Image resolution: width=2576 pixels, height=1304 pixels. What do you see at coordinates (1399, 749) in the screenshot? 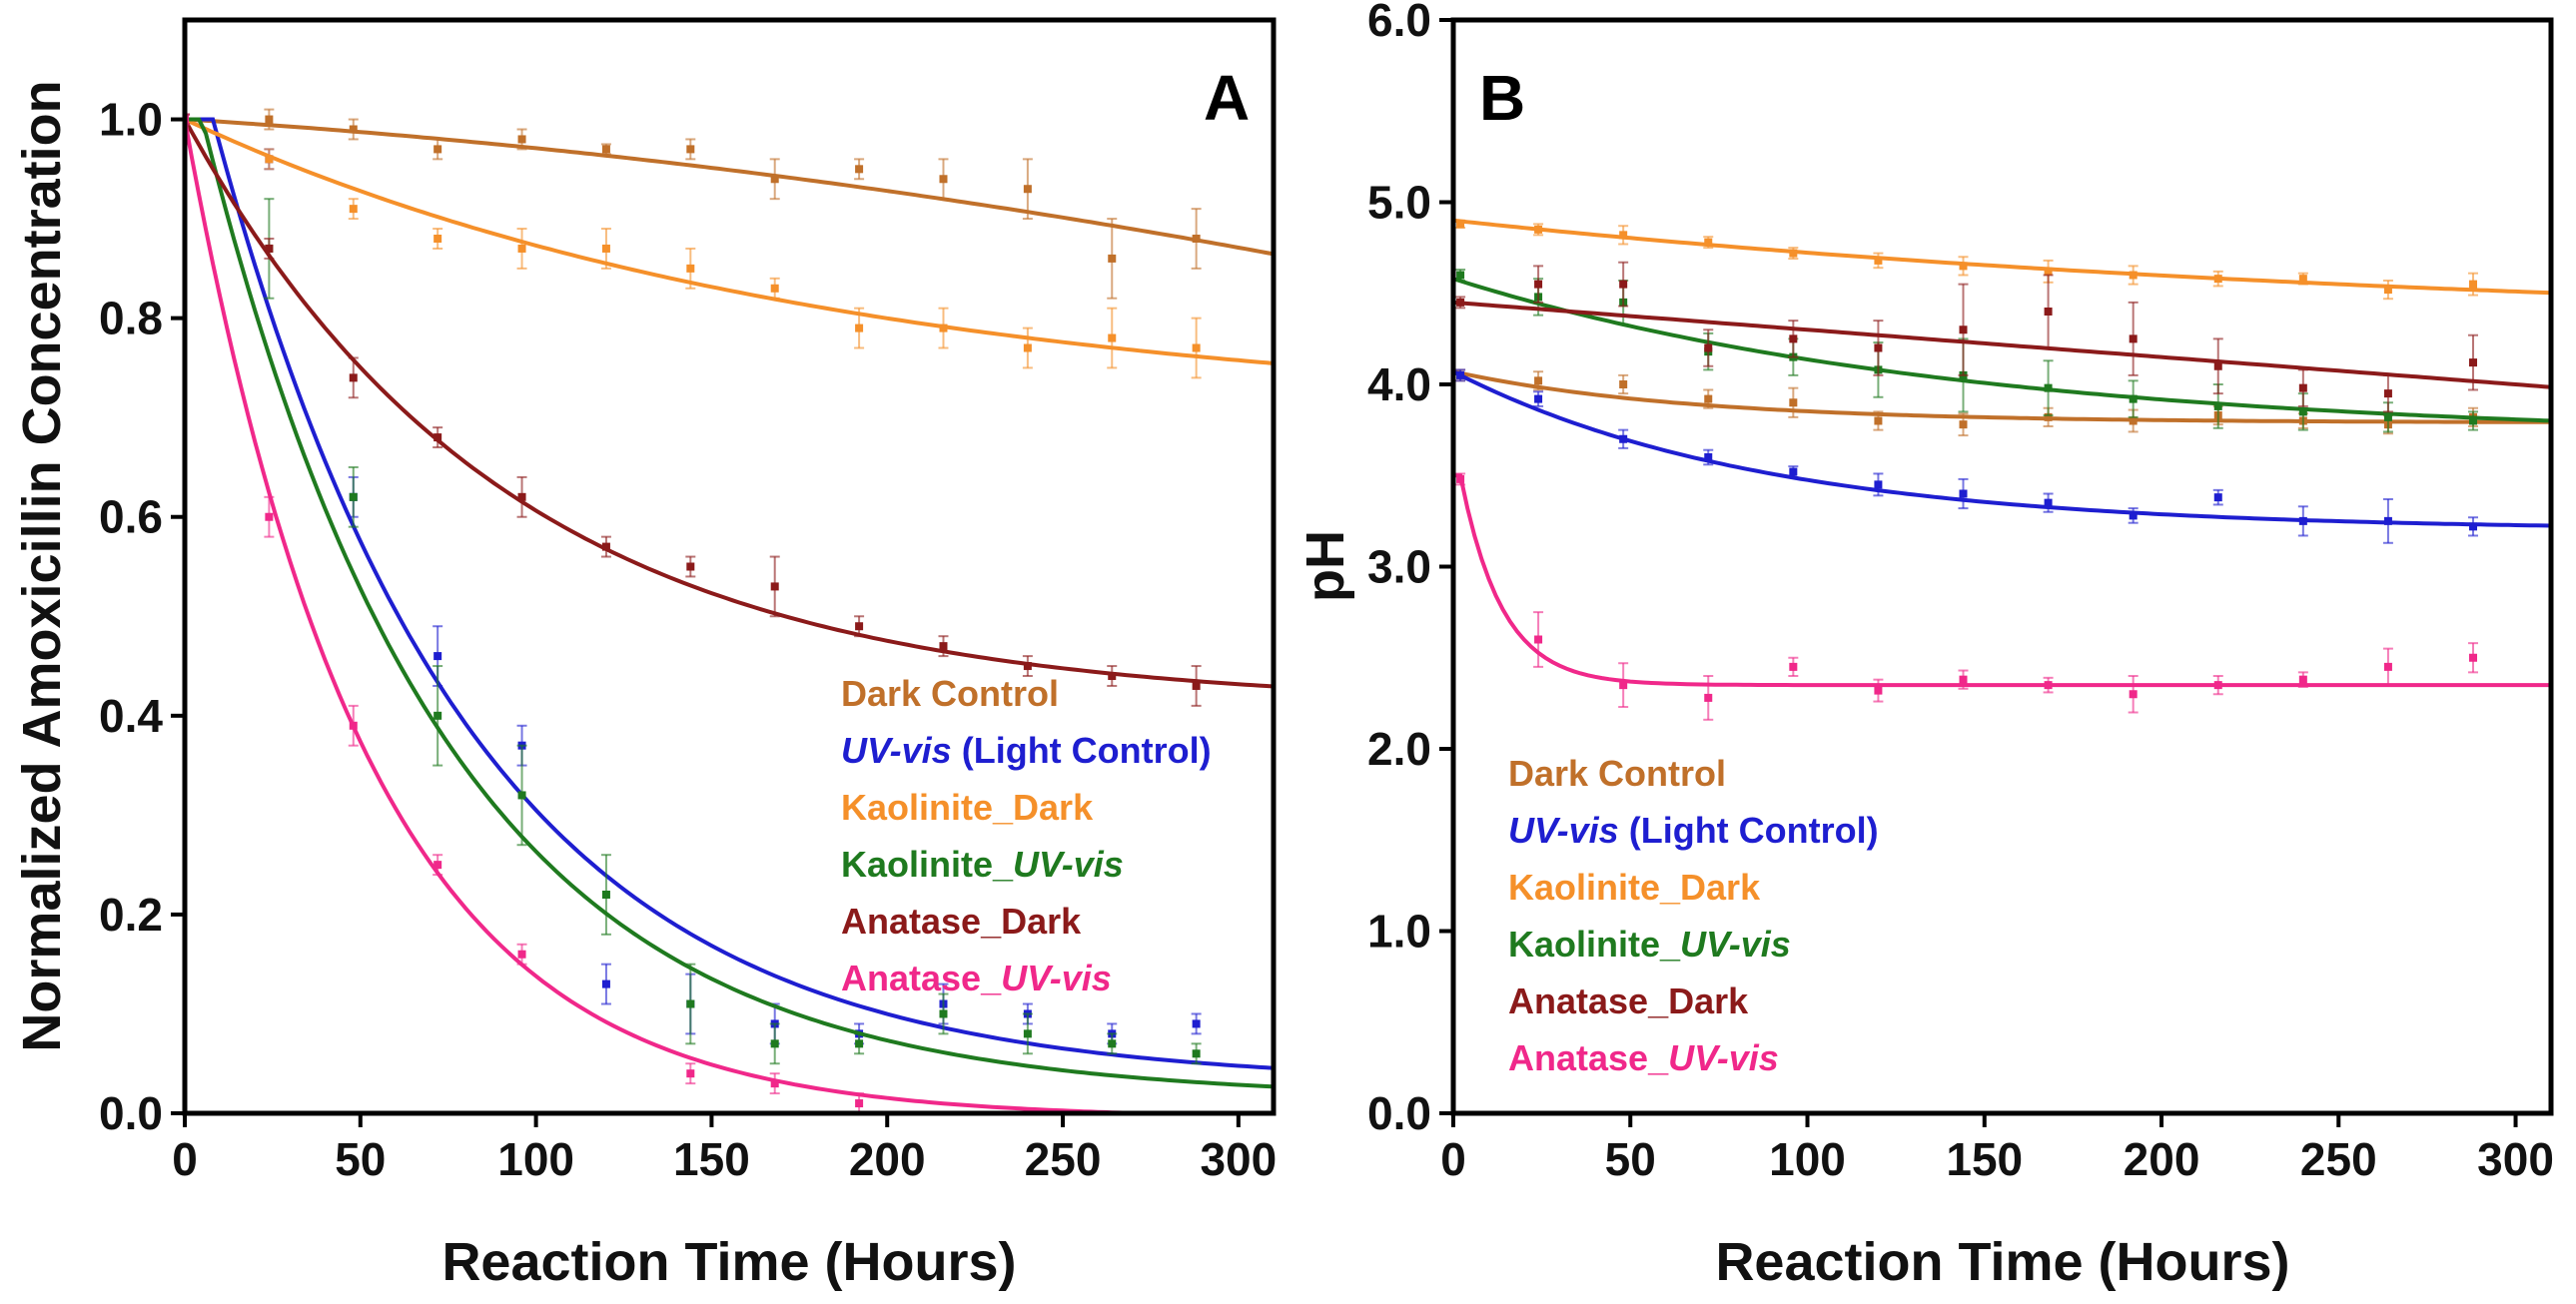
I see `y-tick-label: 2.0` at bounding box center [1399, 749].